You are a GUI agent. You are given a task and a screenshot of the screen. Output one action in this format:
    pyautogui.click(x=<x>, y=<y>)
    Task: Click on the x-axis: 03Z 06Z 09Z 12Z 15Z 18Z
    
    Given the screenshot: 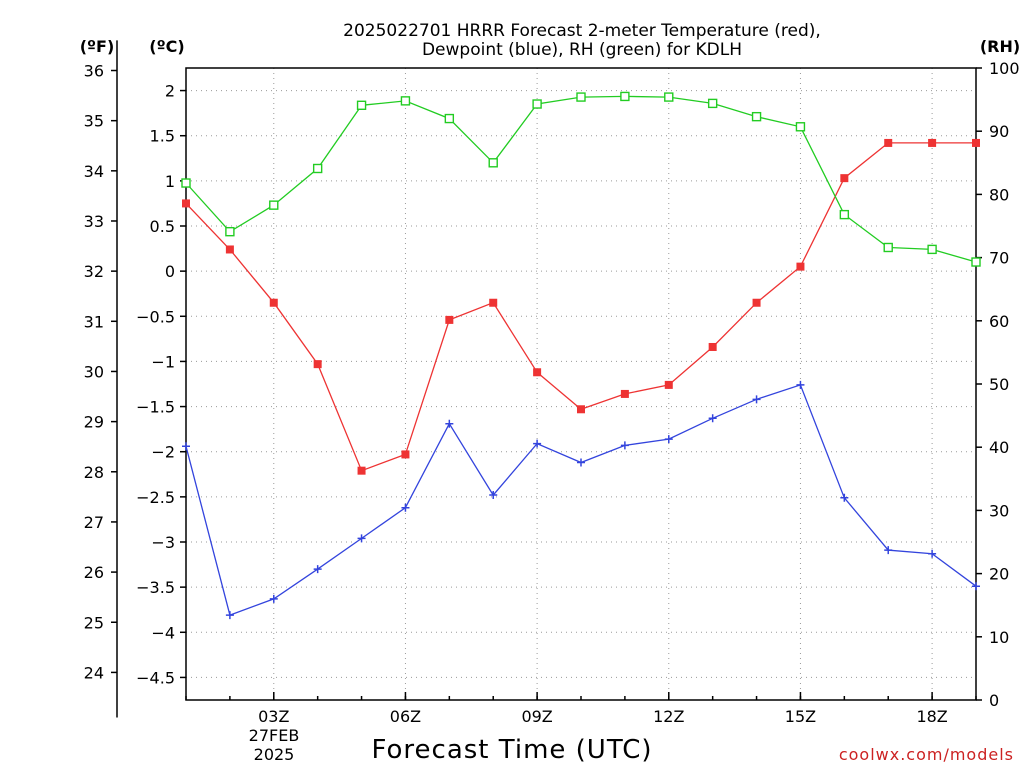 What is the action you would take?
    pyautogui.click(x=581, y=709)
    